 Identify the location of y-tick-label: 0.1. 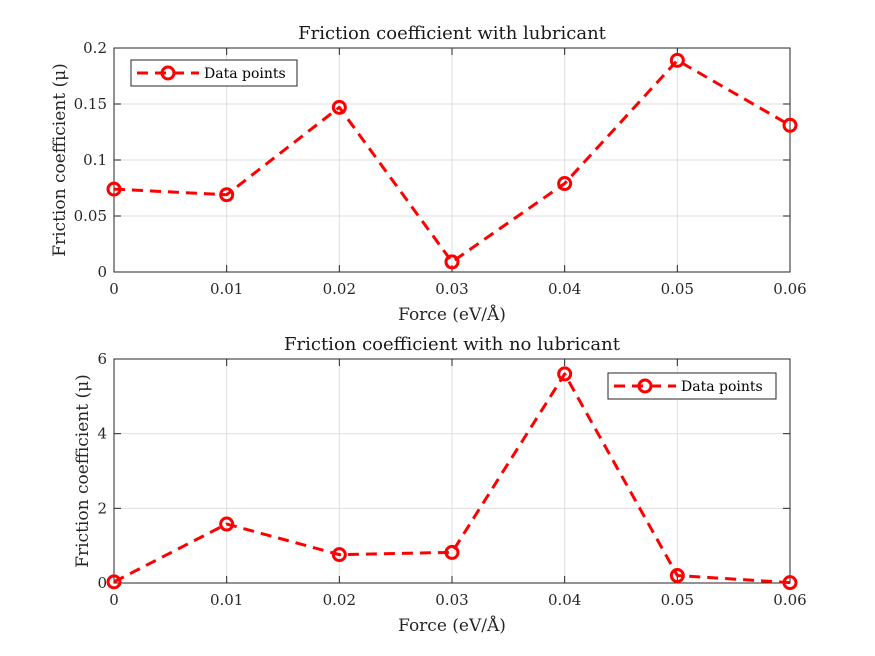
(95, 160).